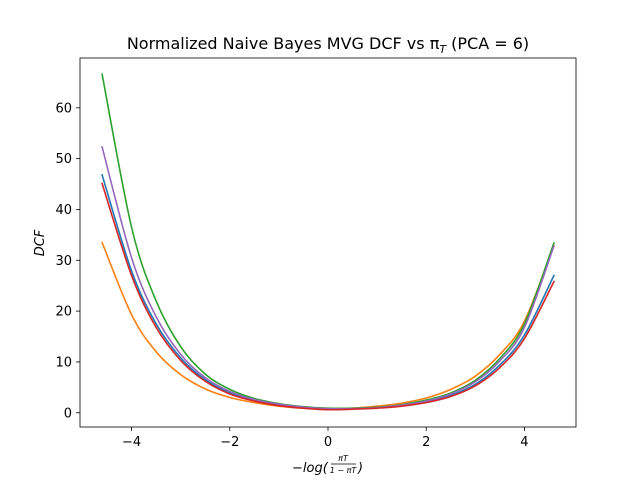  I want to click on x-axis-label: −log( πT 1 − πT ), so click(327, 465).